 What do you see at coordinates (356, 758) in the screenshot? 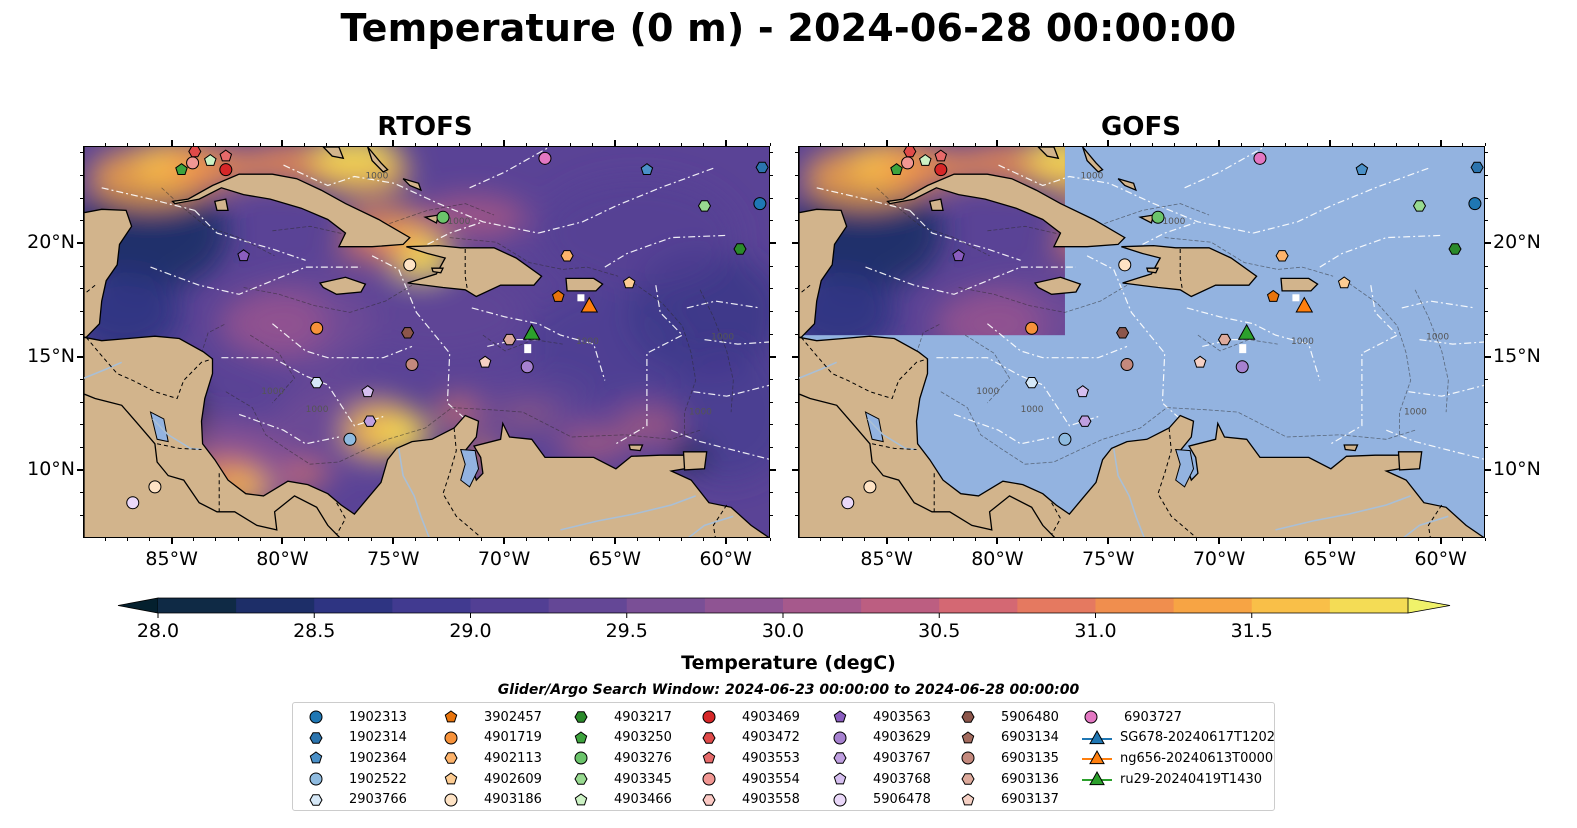
I see `legend-column: 1902313 1902314 1902364 1902522 2903766` at bounding box center [356, 758].